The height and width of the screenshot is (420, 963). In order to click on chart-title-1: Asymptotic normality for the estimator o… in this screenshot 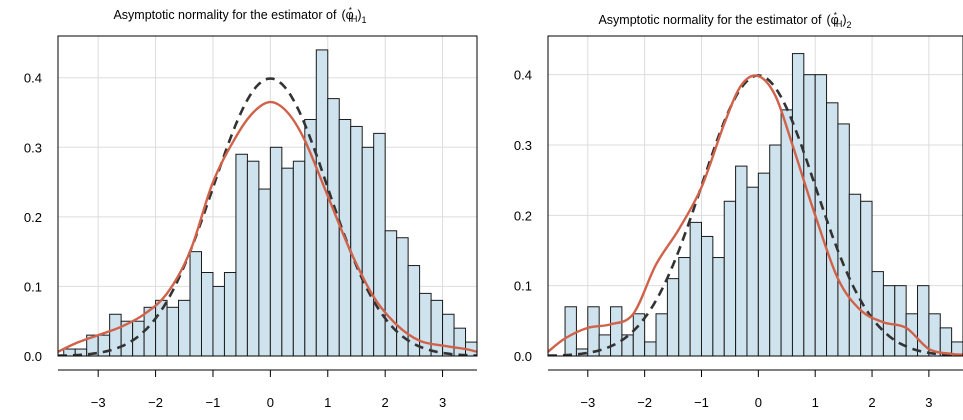, I will do `click(239, 15)`.